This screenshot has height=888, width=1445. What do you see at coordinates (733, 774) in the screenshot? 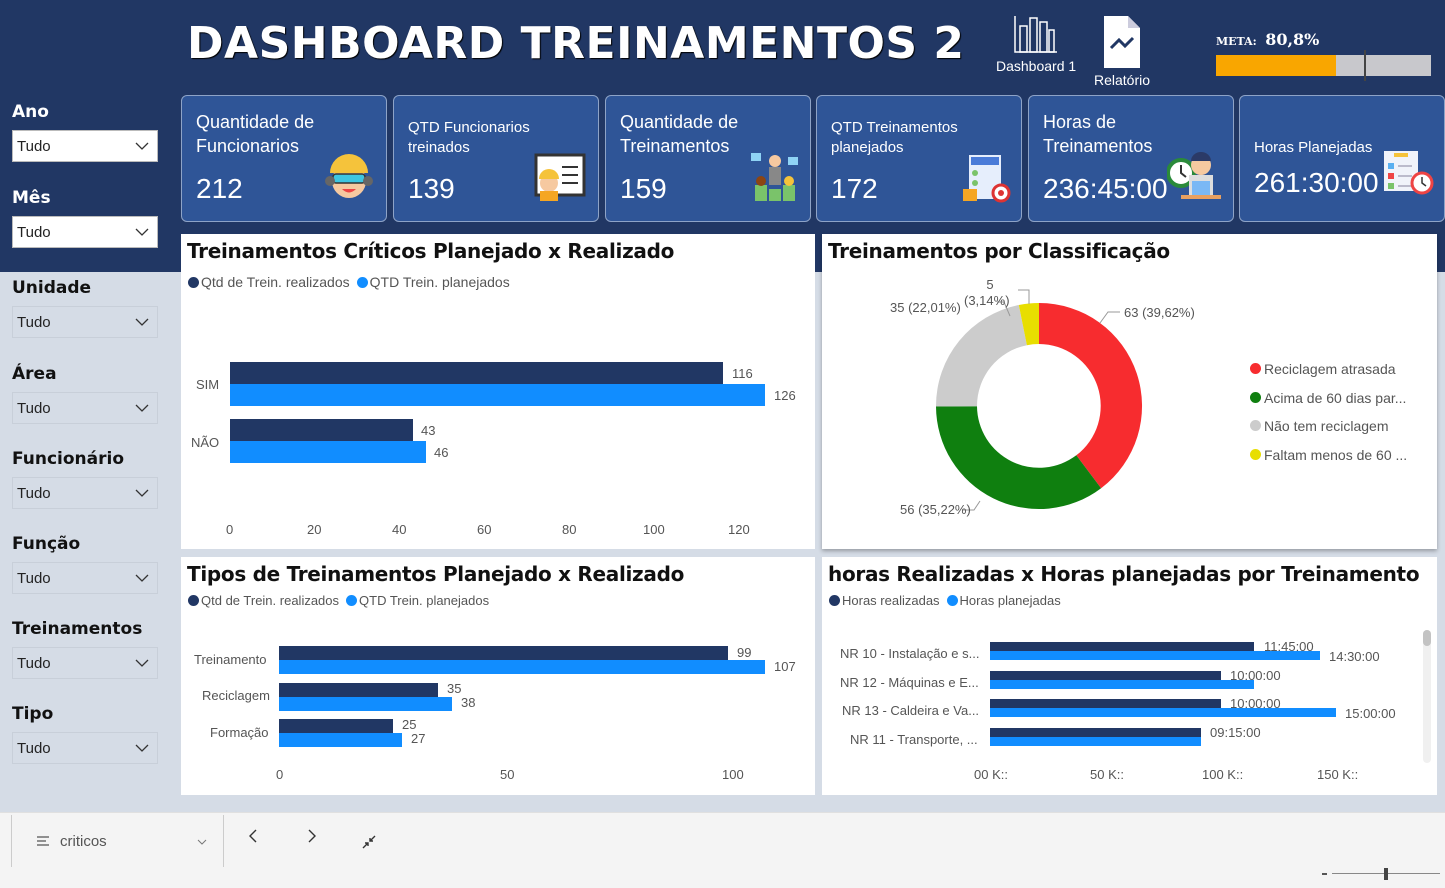
I see `x-tick: 100` at bounding box center [733, 774].